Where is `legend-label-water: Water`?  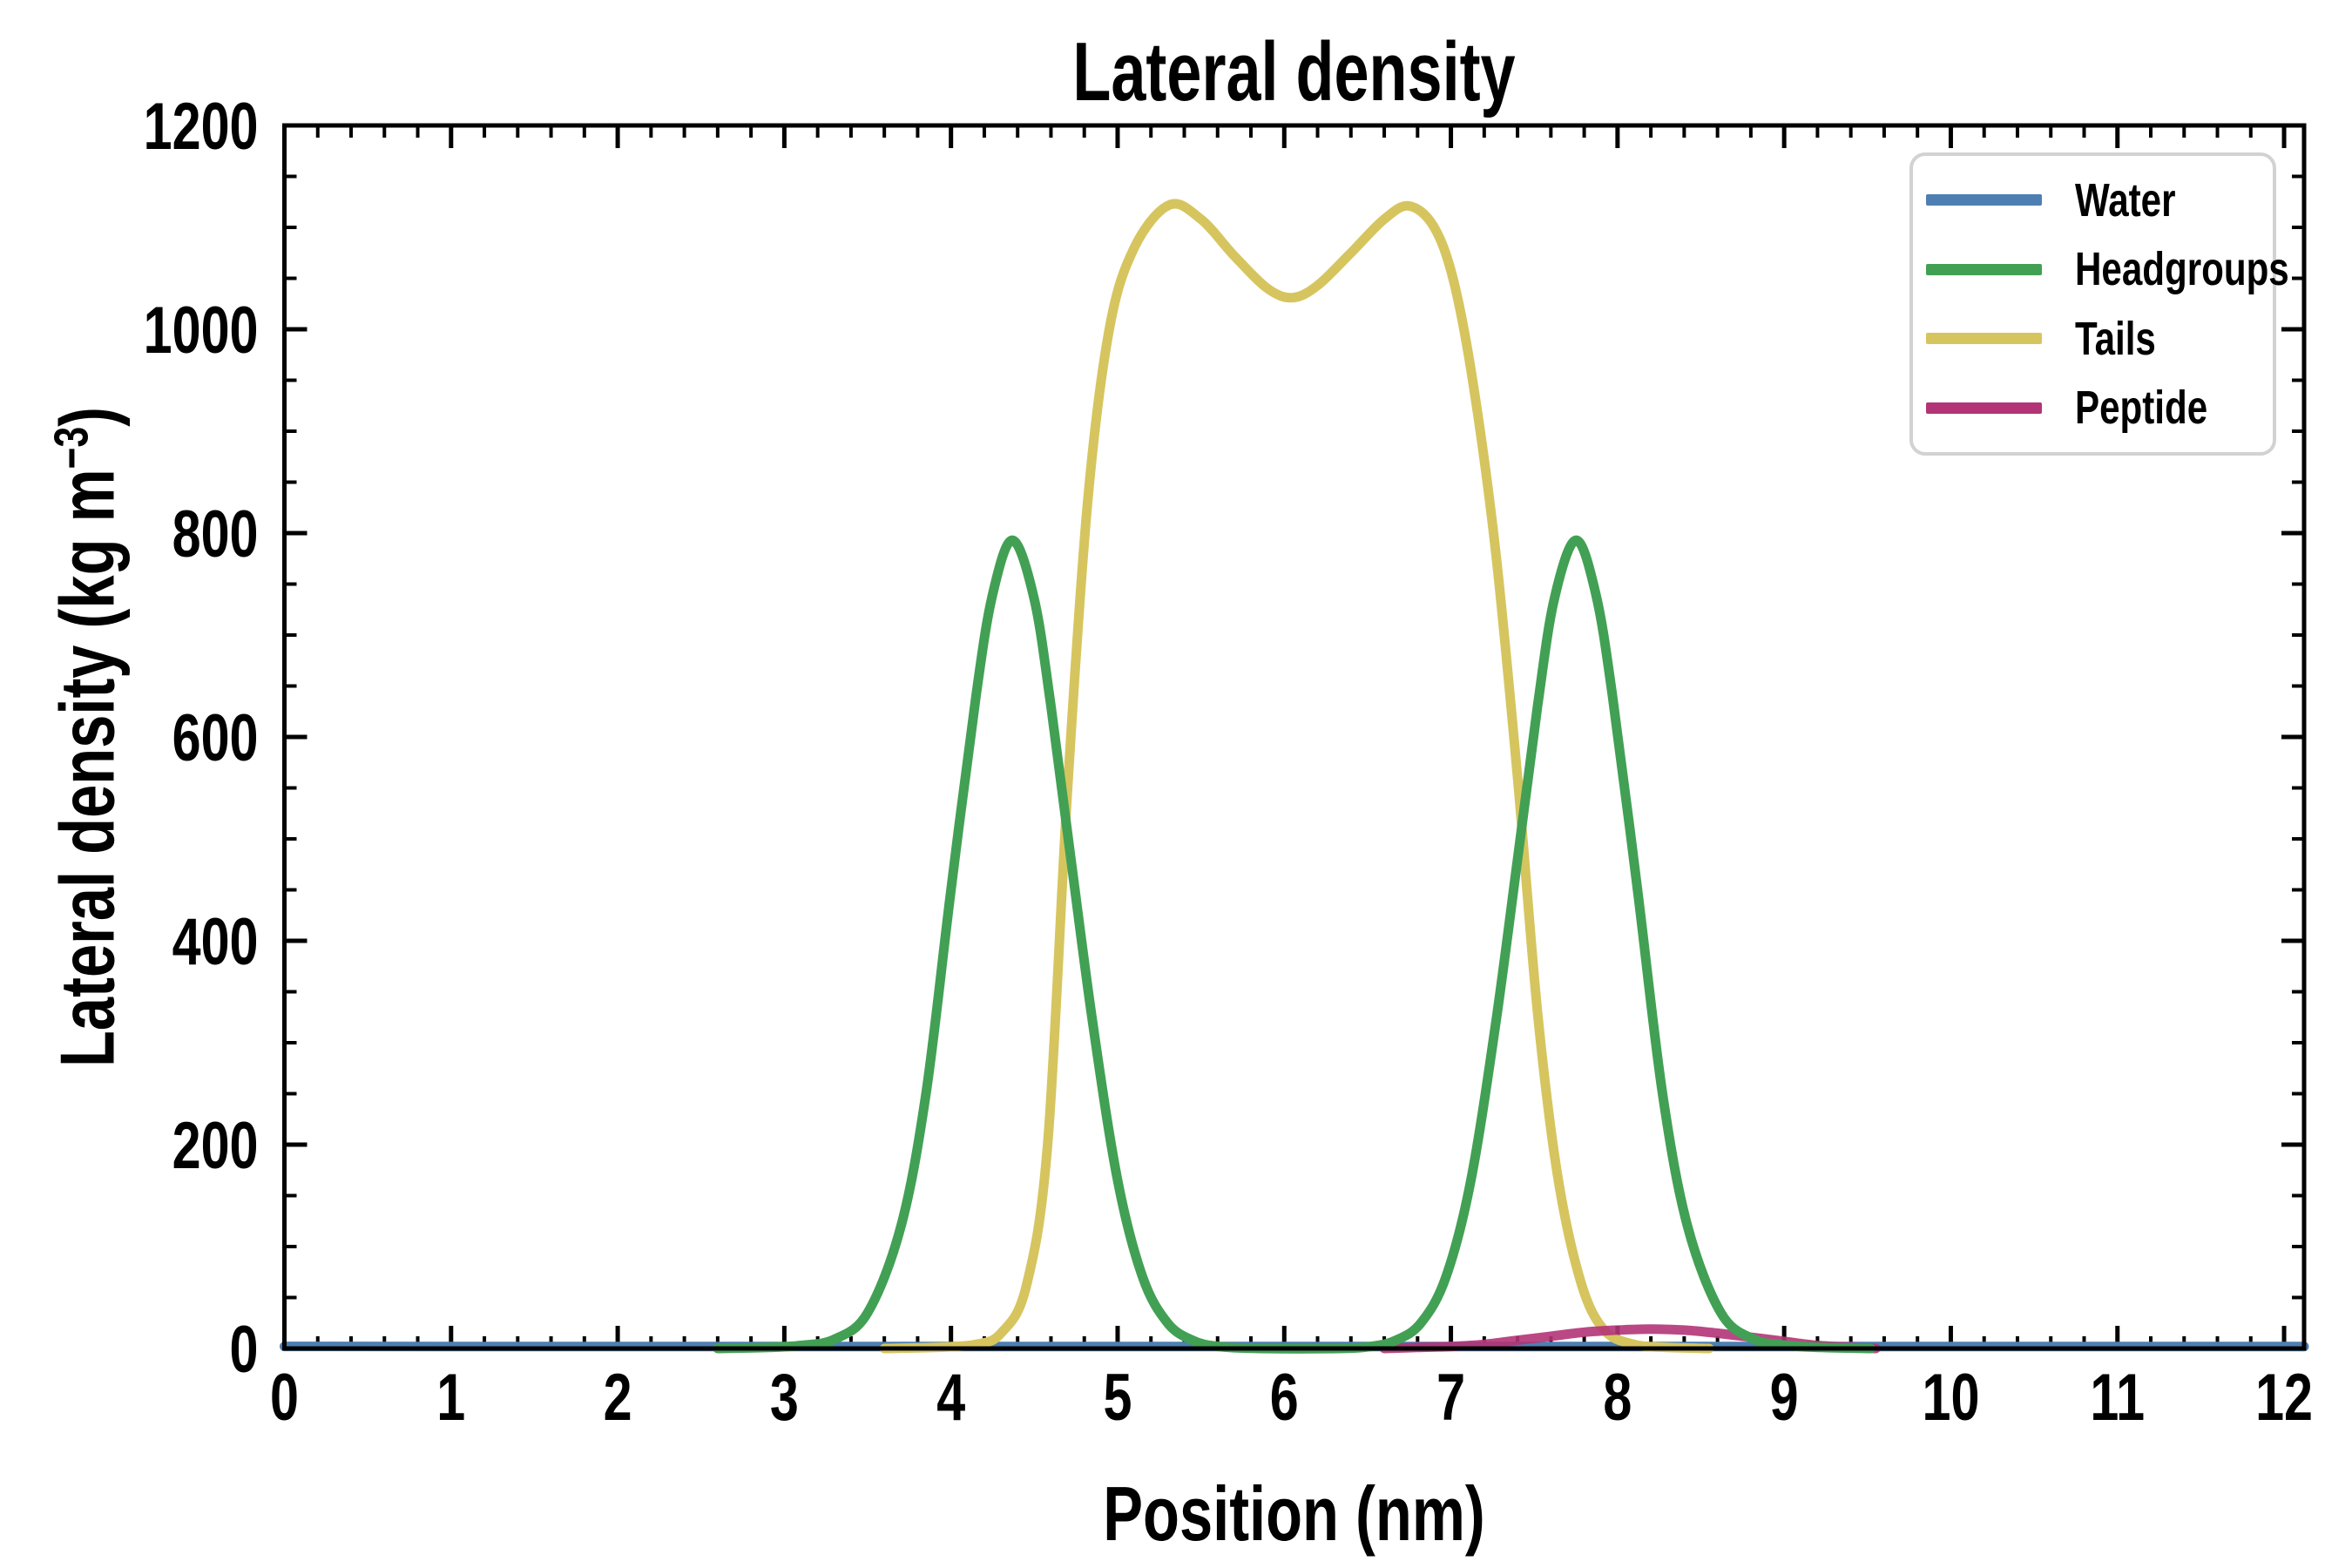 legend-label-water: Water is located at coordinates (2125, 199).